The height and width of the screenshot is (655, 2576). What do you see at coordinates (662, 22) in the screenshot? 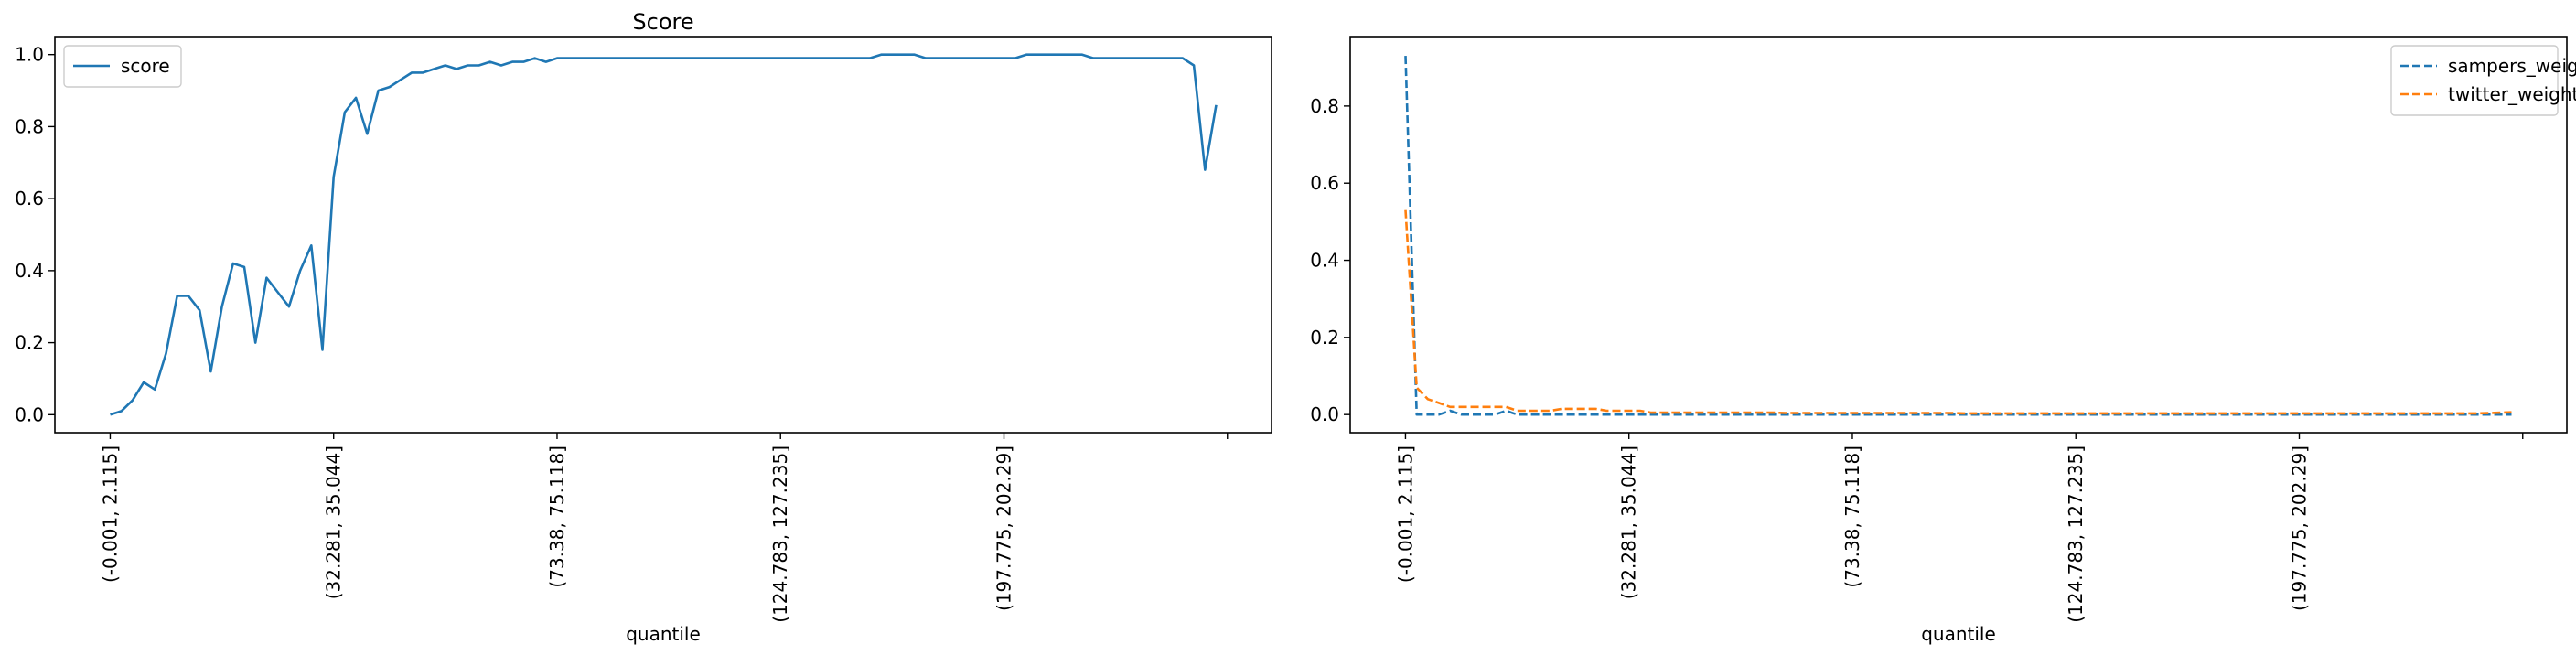
I see `chart-title: Score` at bounding box center [662, 22].